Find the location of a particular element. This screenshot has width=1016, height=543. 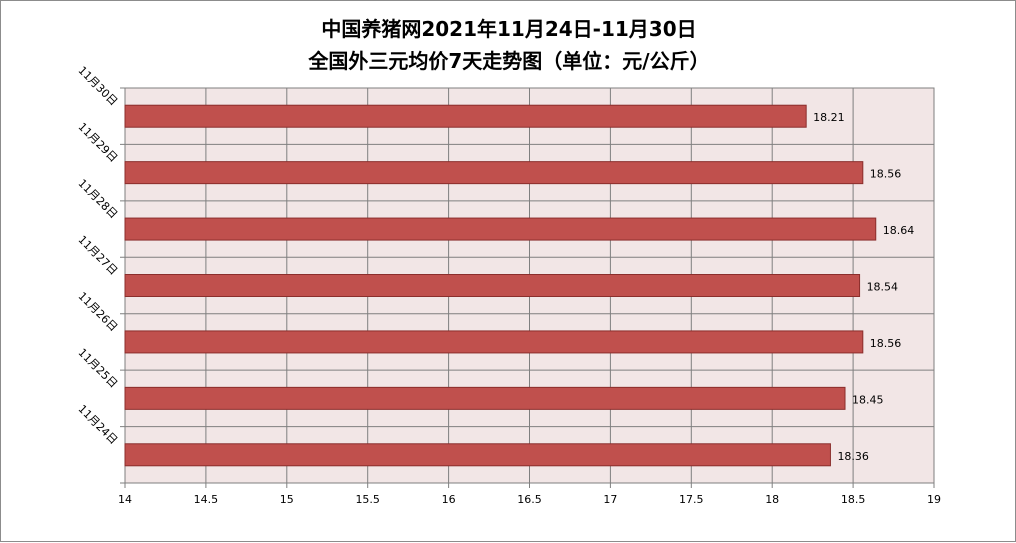

category-label: 11月29日 is located at coordinates (98, 142).